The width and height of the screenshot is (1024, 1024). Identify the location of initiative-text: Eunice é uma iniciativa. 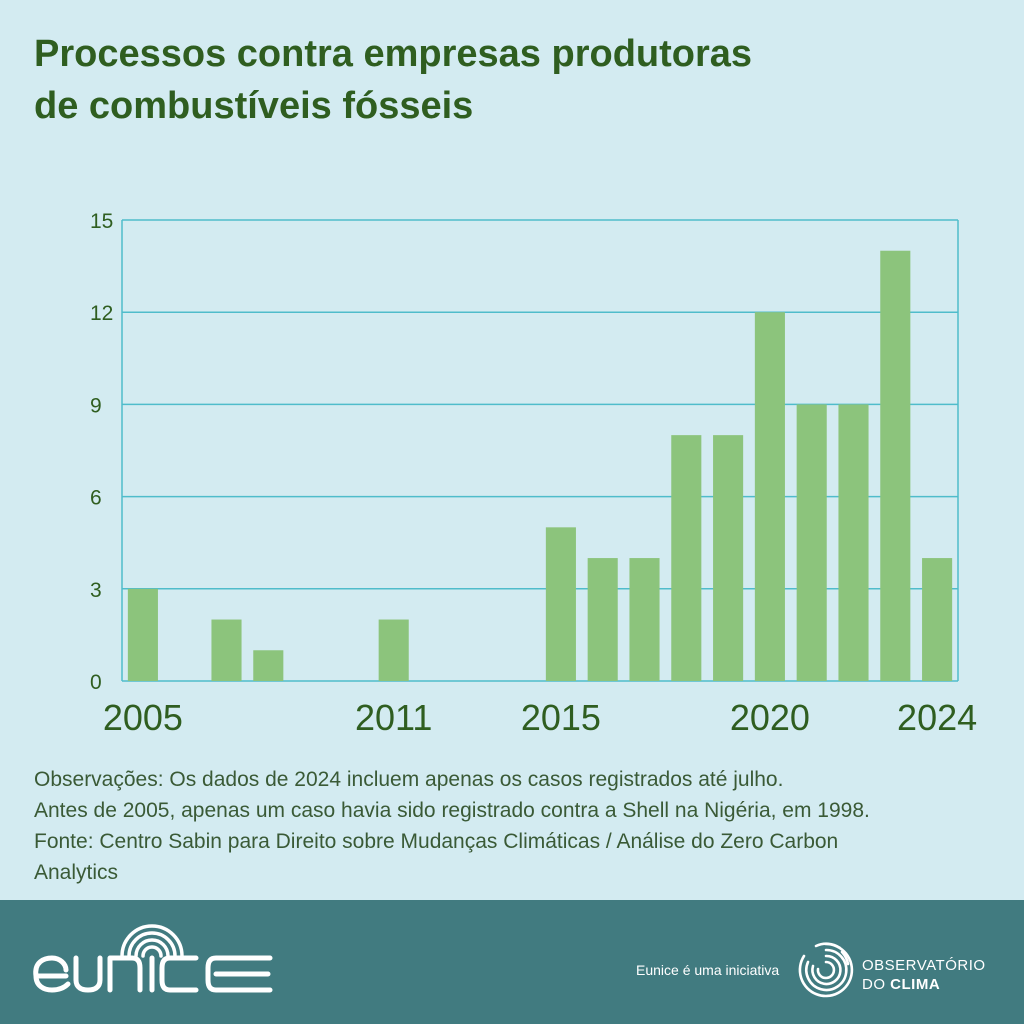
(708, 970).